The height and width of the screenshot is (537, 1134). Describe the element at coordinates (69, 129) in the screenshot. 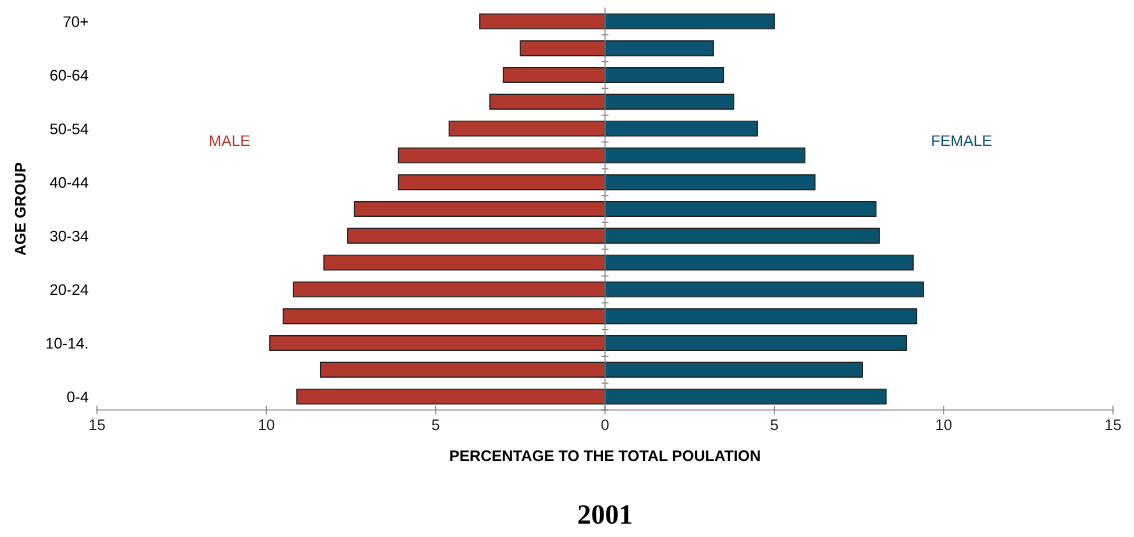

I see `y-tick-label: 50-54` at that location.